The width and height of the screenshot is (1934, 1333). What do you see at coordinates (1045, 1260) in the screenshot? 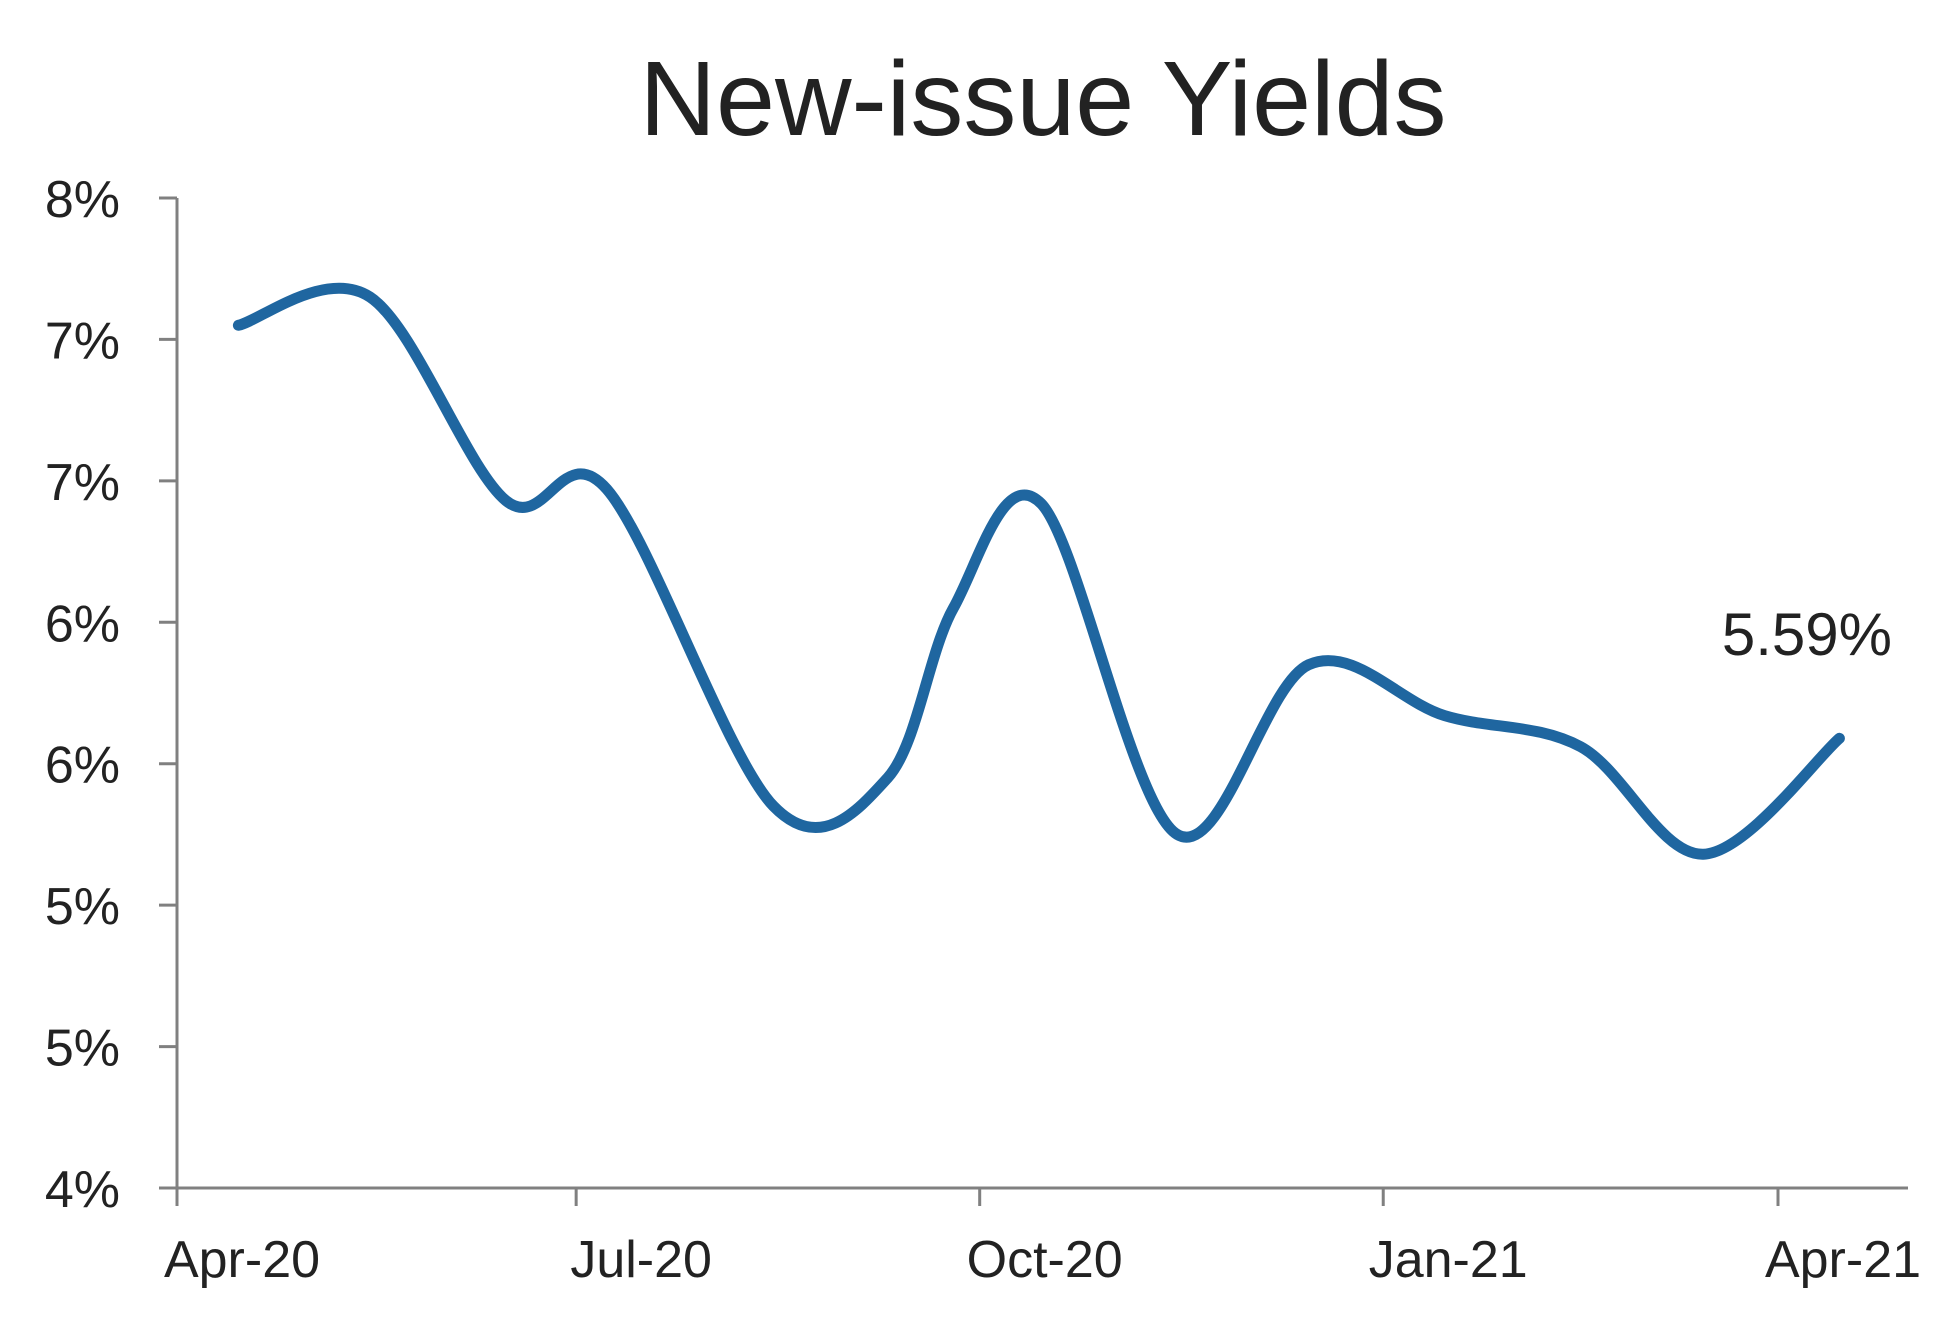
I see `x-tick-label: Oct-20` at bounding box center [1045, 1260].